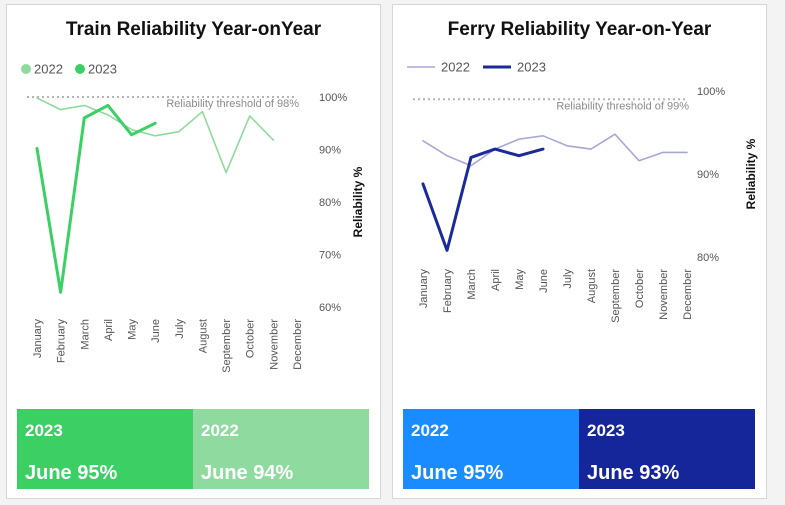  What do you see at coordinates (281, 449) in the screenshot?
I see `train-card-2022: 2022 June 94%` at bounding box center [281, 449].